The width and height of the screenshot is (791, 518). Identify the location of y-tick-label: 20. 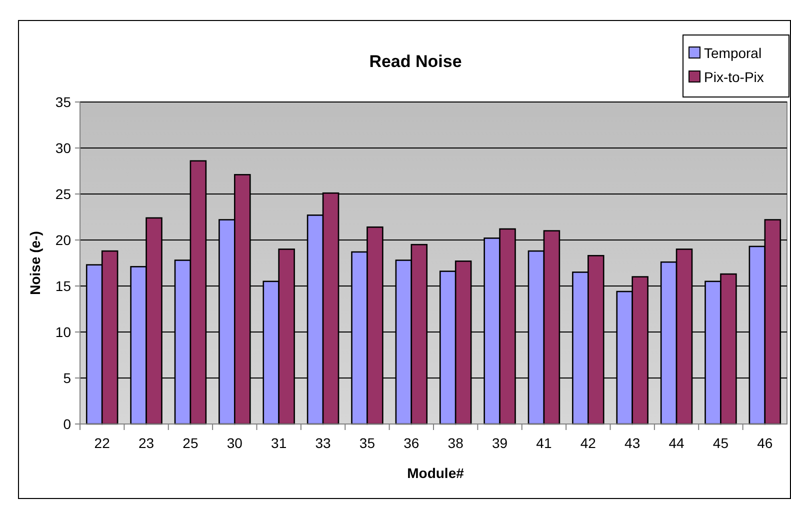
(63, 240).